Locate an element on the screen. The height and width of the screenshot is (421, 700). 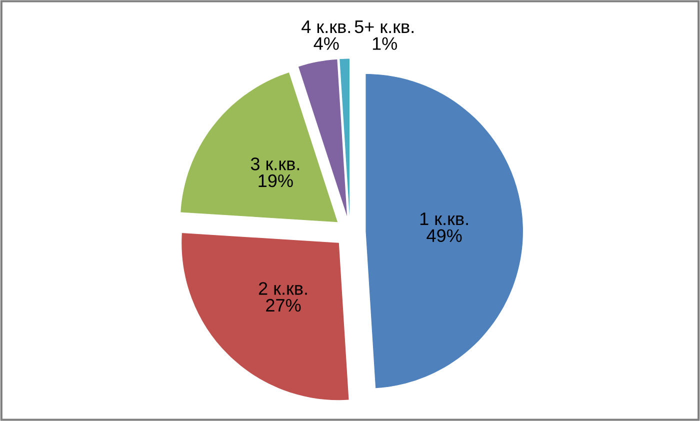
slice-label: 4 к.кв. is located at coordinates (326, 26).